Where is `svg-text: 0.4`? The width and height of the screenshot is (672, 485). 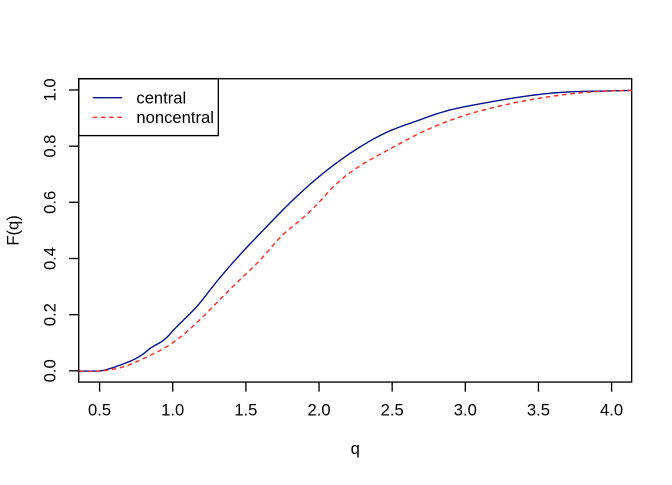 svg-text: 0.4 is located at coordinates (50, 258).